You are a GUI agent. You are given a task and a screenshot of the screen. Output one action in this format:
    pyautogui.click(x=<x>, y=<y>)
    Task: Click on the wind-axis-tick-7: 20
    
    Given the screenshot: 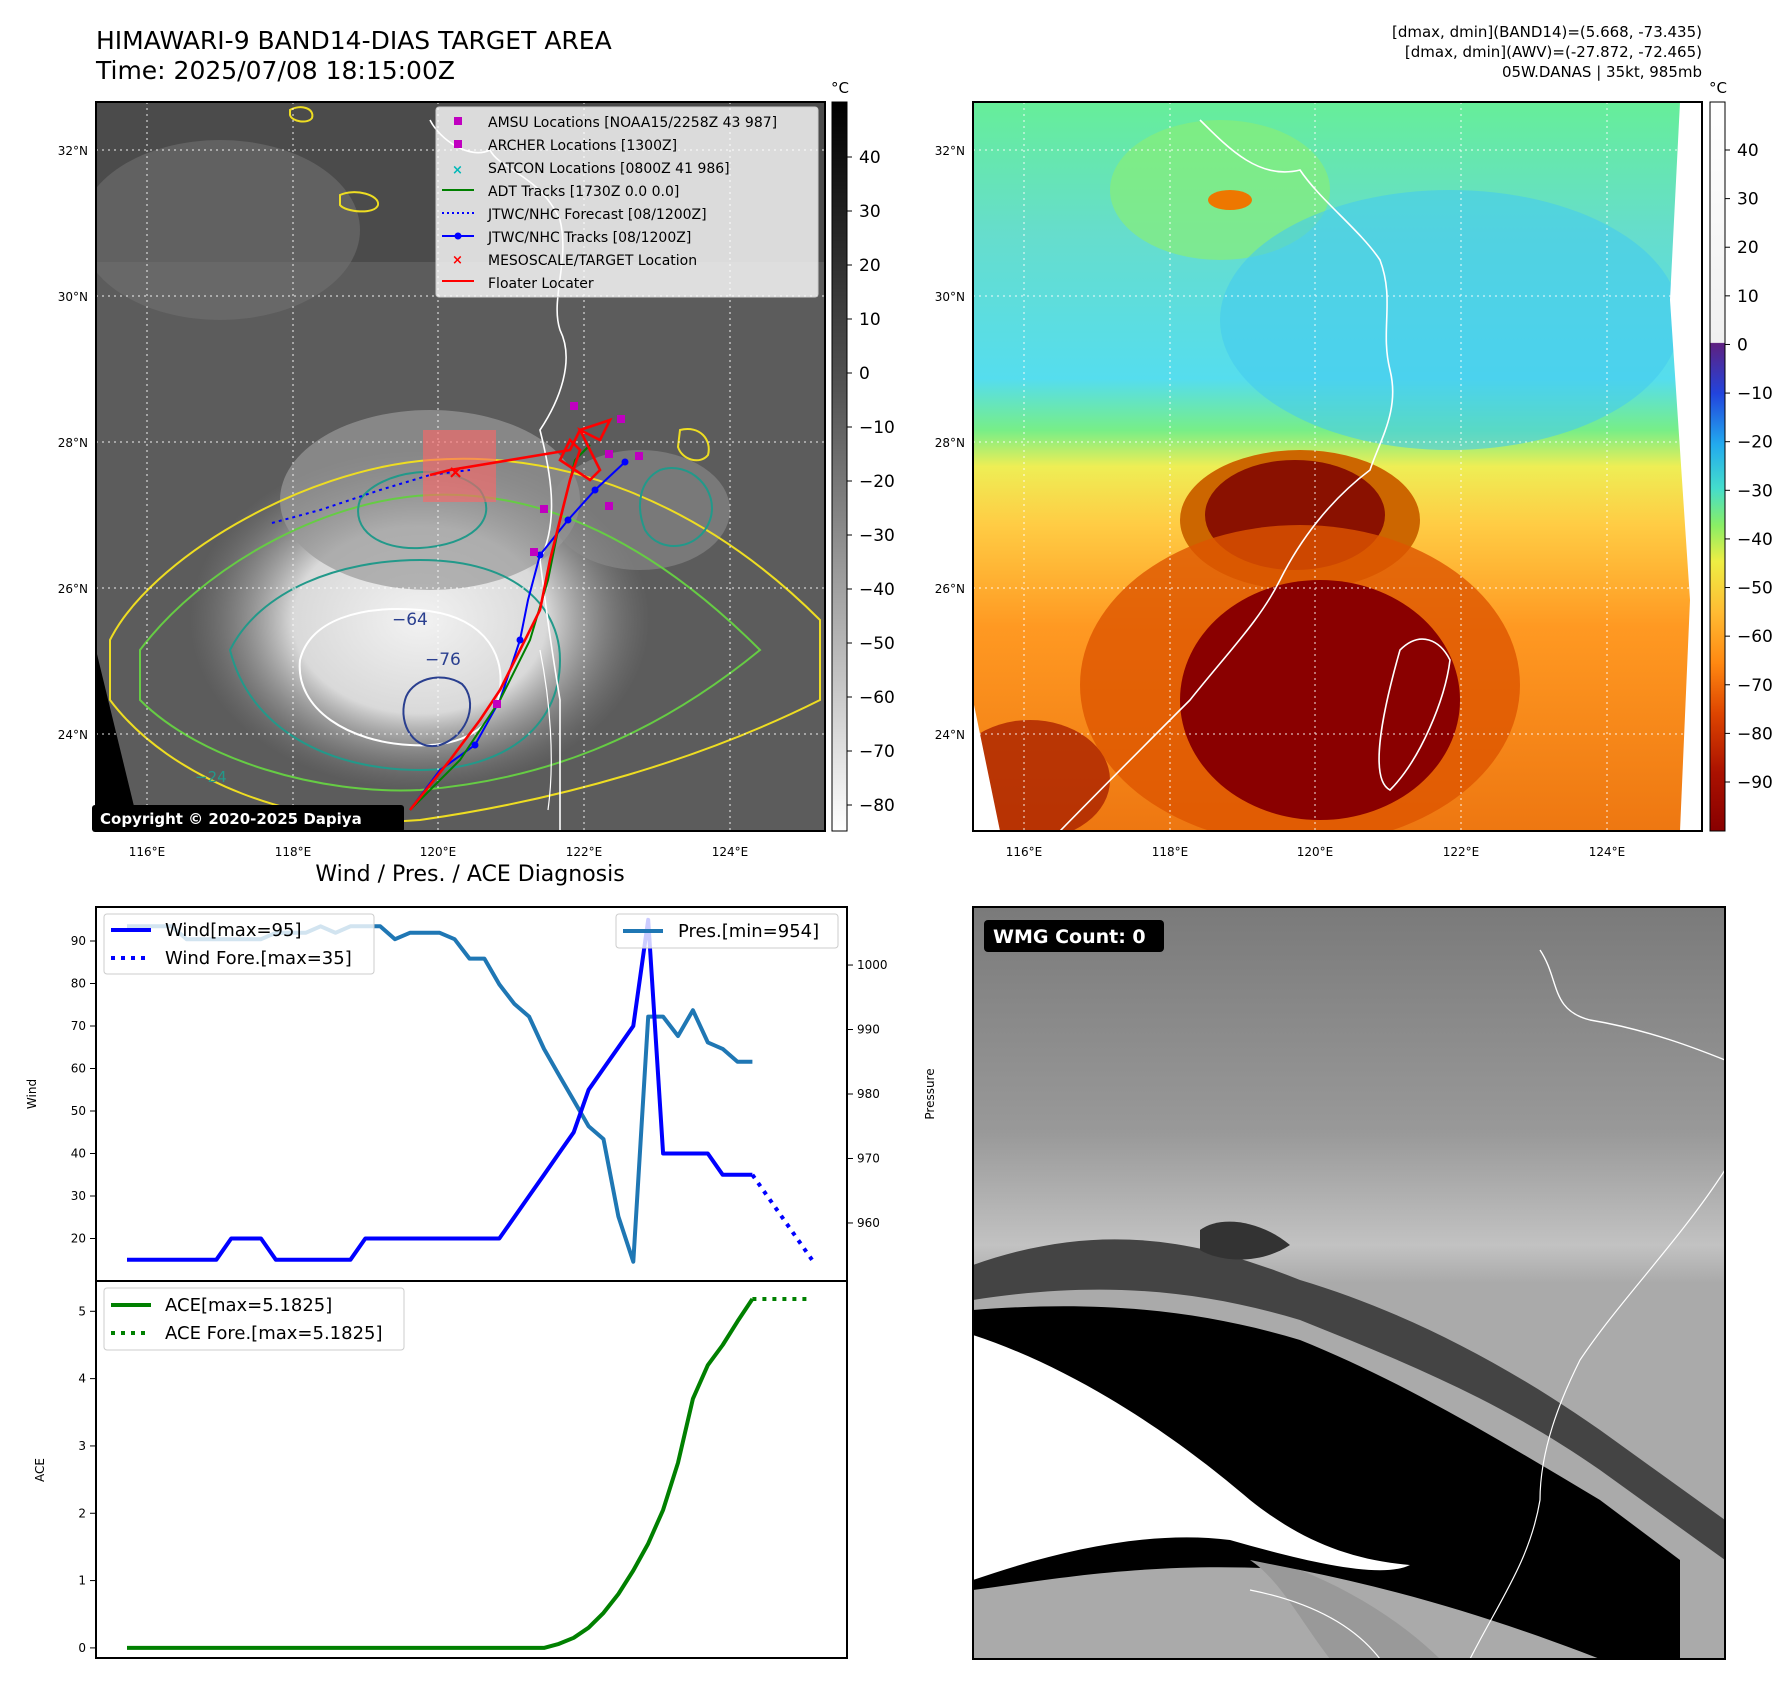 What is the action you would take?
    pyautogui.click(x=78, y=1239)
    